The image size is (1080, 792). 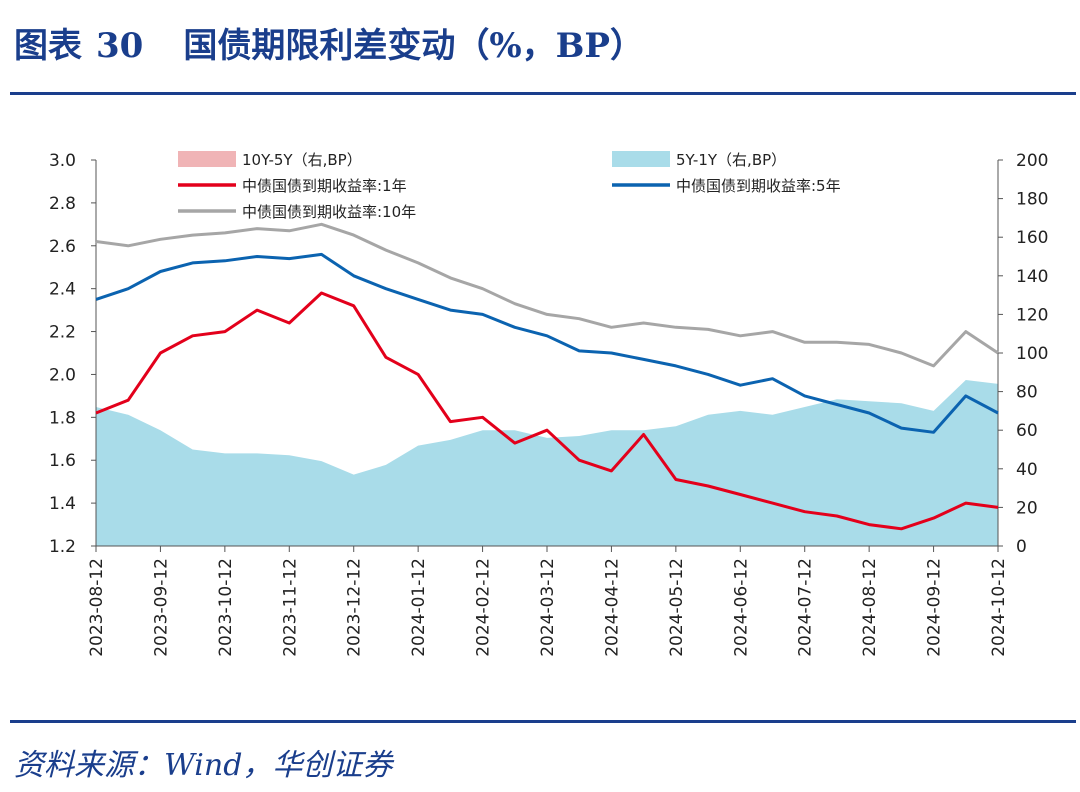 What do you see at coordinates (97, 607) in the screenshot?
I see `x-tick-label: 2023-08-12` at bounding box center [97, 607].